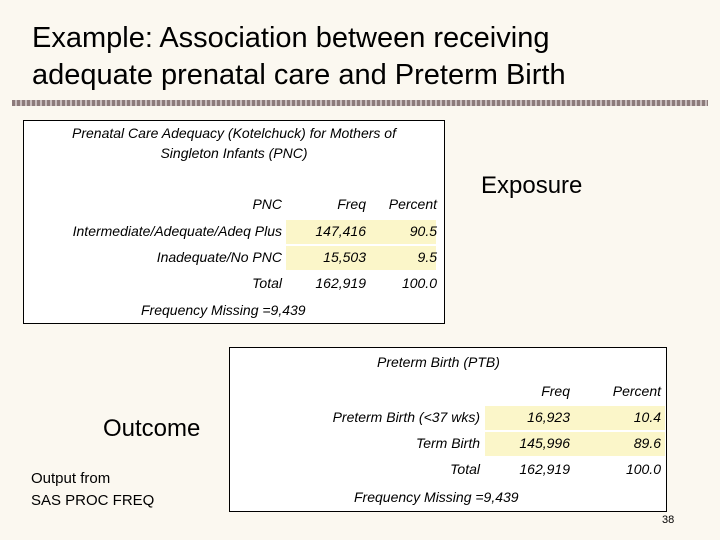  Describe the element at coordinates (436, 497) in the screenshot. I see `ptb-frequency-missing: Frequency Missing =9,439` at that location.